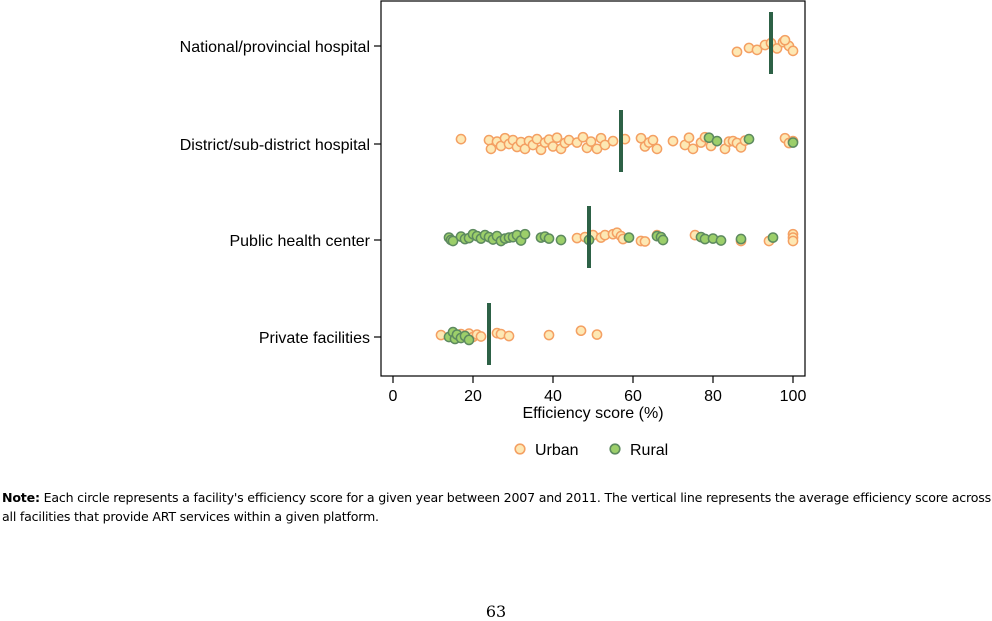  I want to click on x-tick-label: 0, so click(393, 396).